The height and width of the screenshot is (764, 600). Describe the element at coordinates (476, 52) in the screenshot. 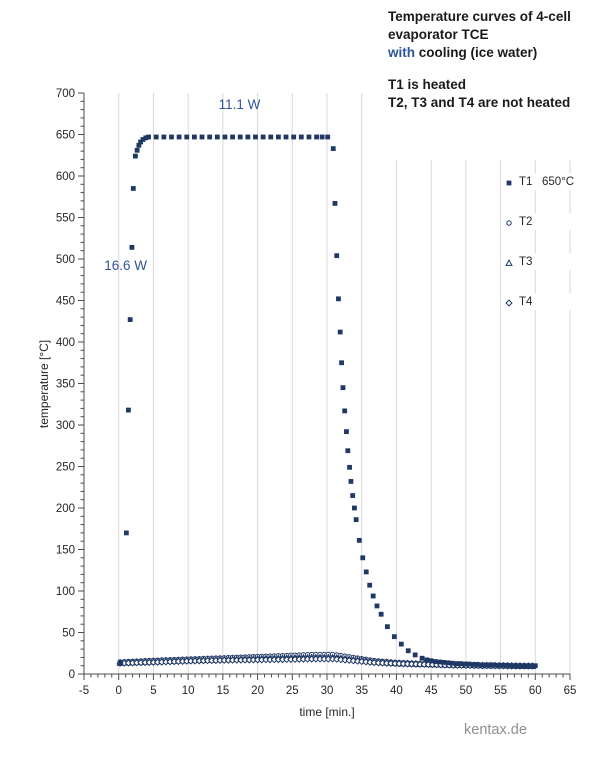

I see `title-line-3-rest: cooling (ice water)` at that location.